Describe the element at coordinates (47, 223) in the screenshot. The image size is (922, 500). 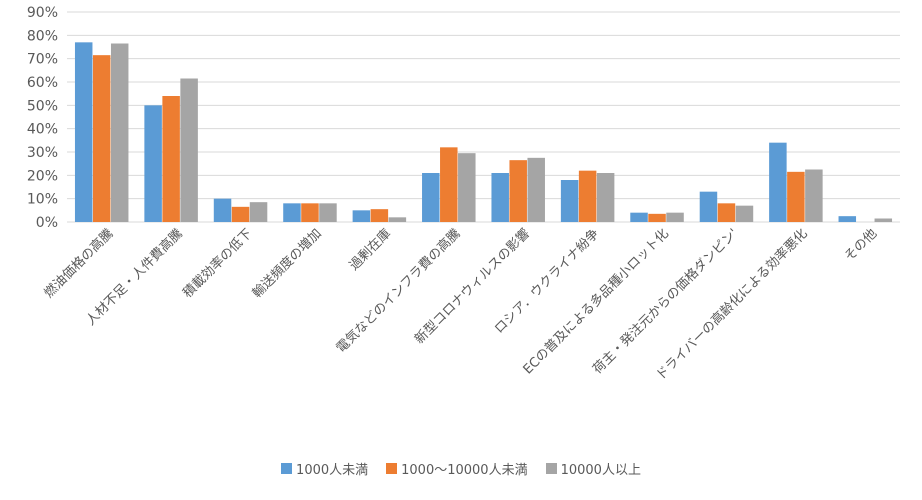
I see `y-tick-label: 0%` at that location.